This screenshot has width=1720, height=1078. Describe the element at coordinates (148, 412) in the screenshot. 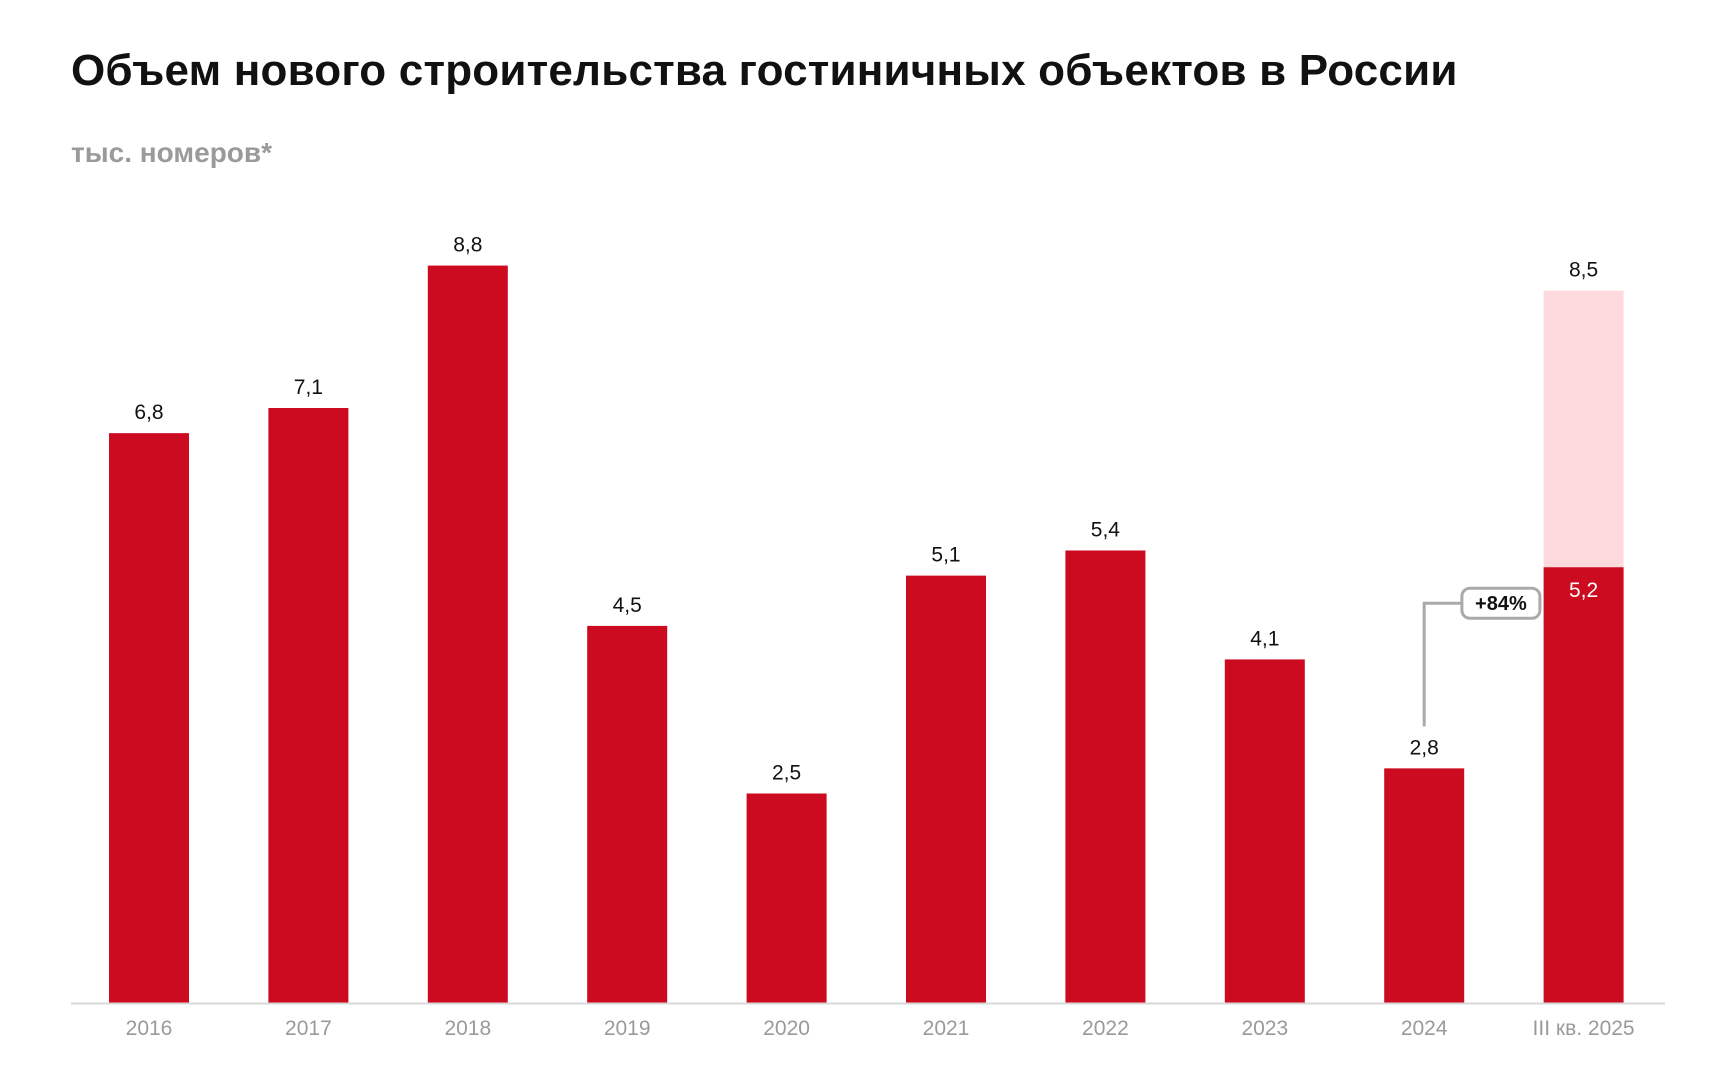

I see `bar-value-label: 6,8` at that location.